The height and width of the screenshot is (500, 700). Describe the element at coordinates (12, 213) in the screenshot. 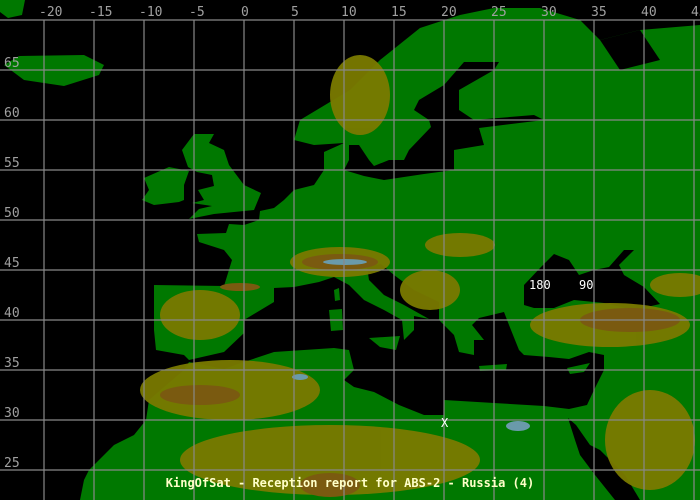

I see `latitude-label: 50` at that location.